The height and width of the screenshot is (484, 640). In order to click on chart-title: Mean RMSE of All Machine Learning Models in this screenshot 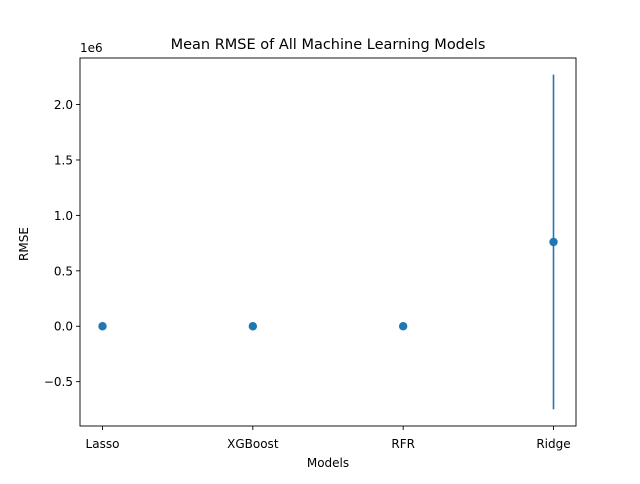, I will do `click(328, 45)`.